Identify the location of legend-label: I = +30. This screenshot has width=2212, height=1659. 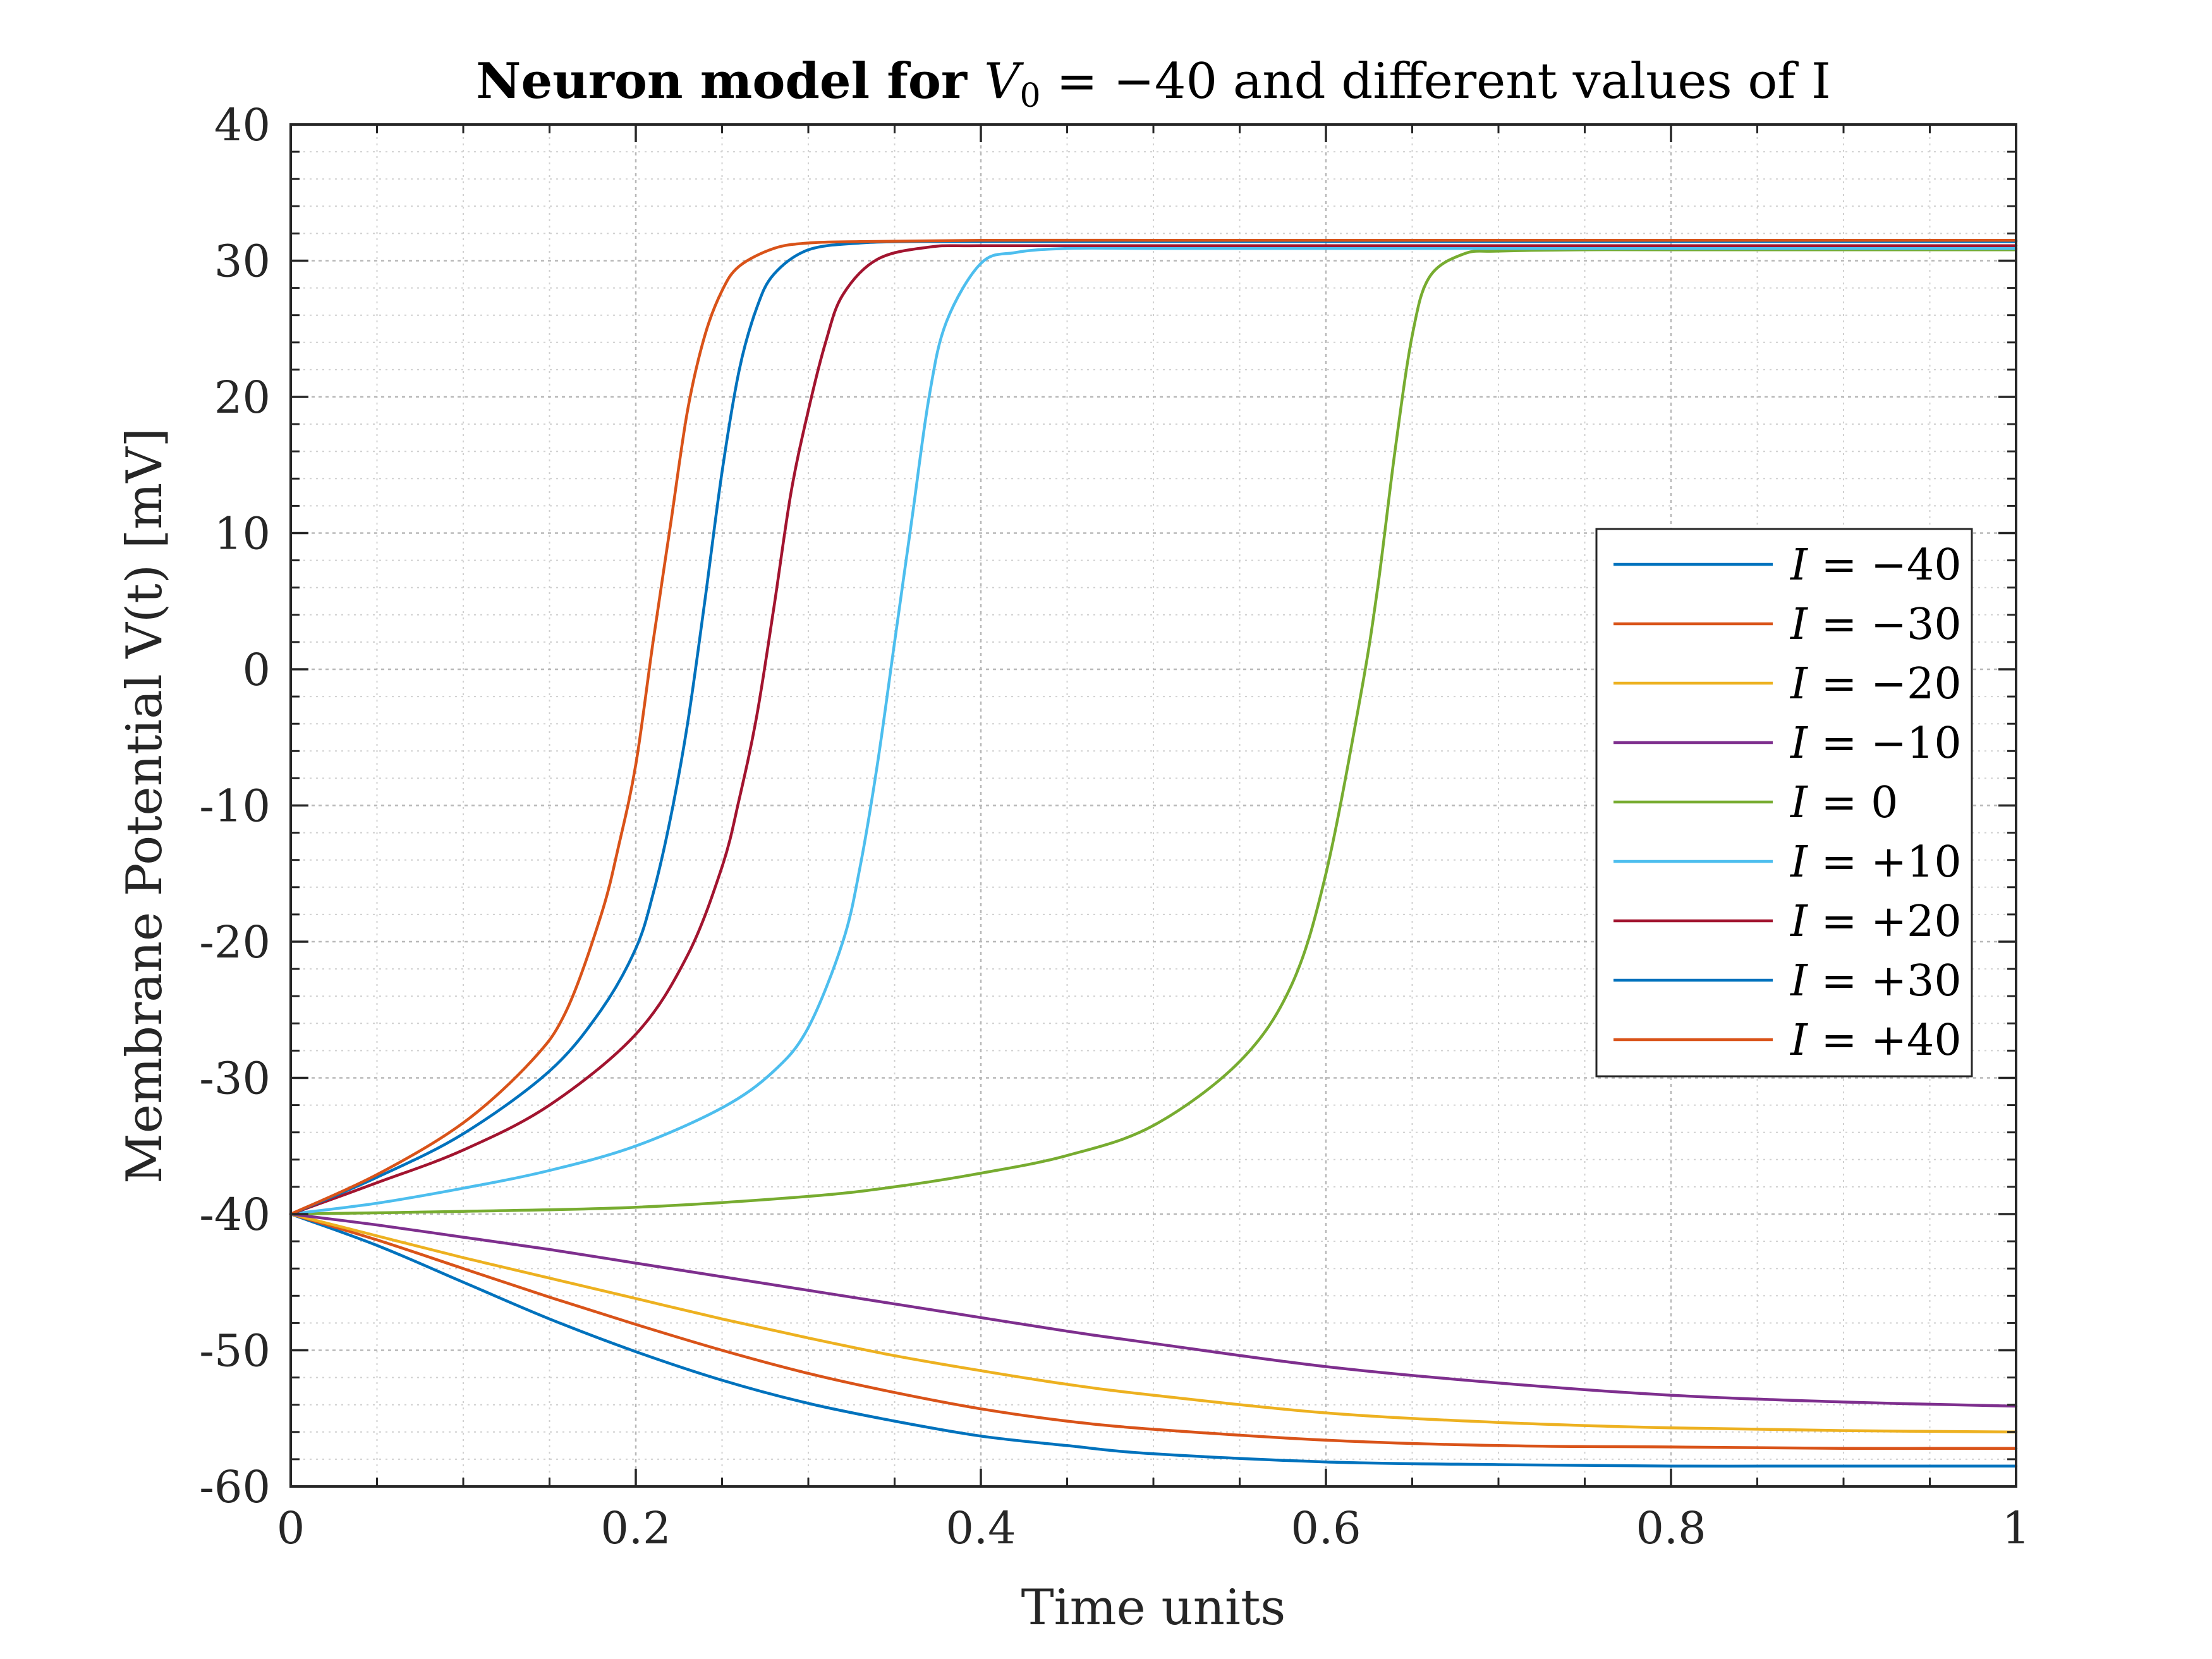
(1875, 981).